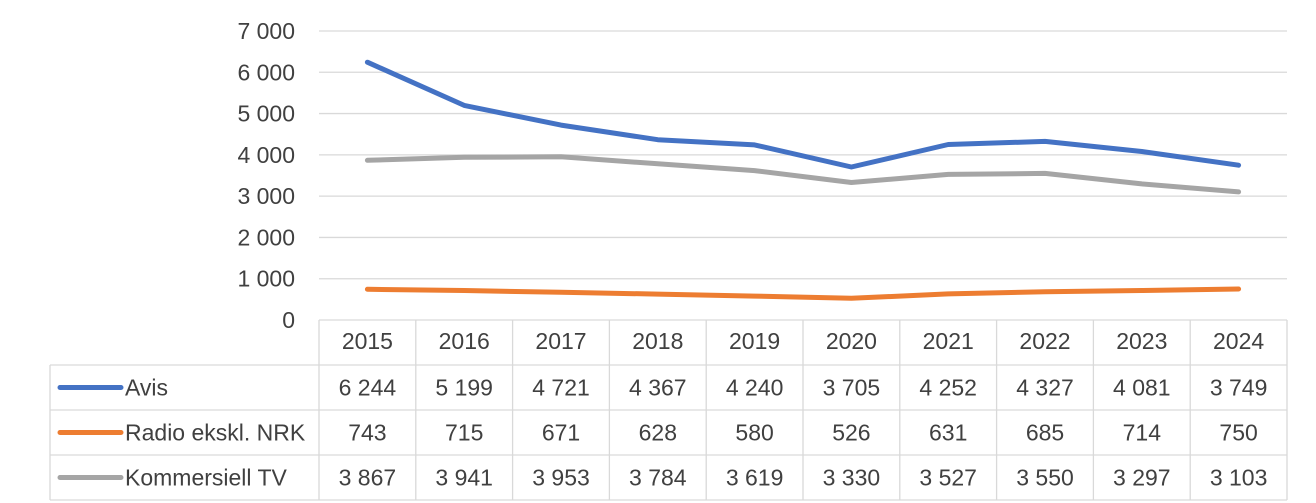 The width and height of the screenshot is (1316, 503). I want to click on x-tick-label: 2023, so click(1141, 341).